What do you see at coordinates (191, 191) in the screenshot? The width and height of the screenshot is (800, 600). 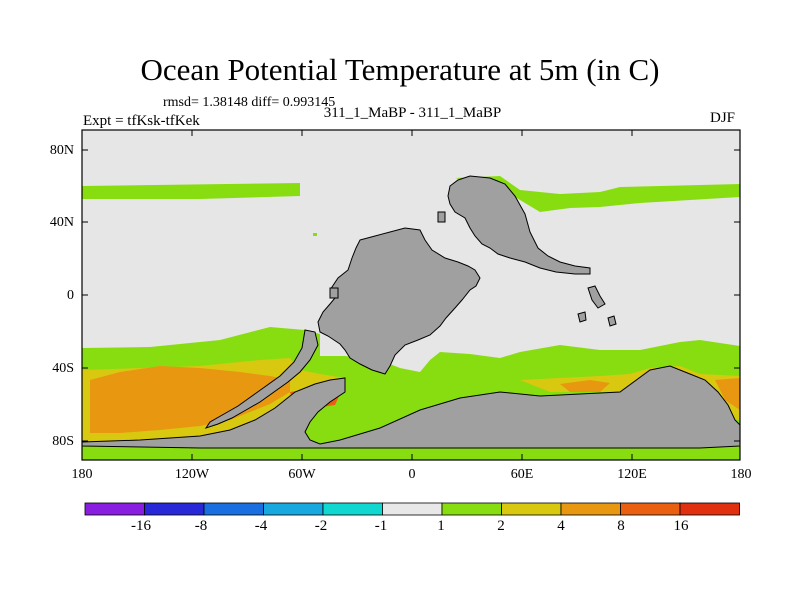 I see `north-pacific-warm-band` at bounding box center [191, 191].